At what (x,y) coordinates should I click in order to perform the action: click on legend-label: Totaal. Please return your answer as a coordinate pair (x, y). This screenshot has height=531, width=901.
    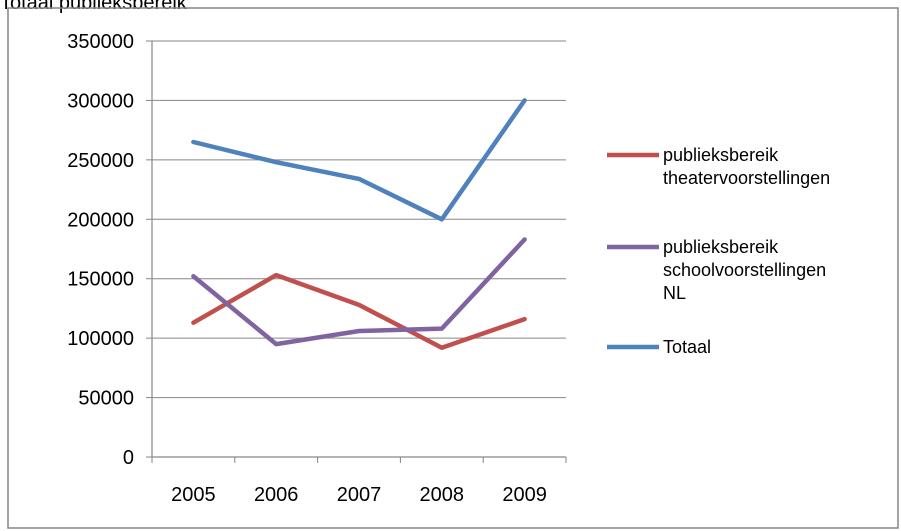
    Looking at the image, I should click on (687, 347).